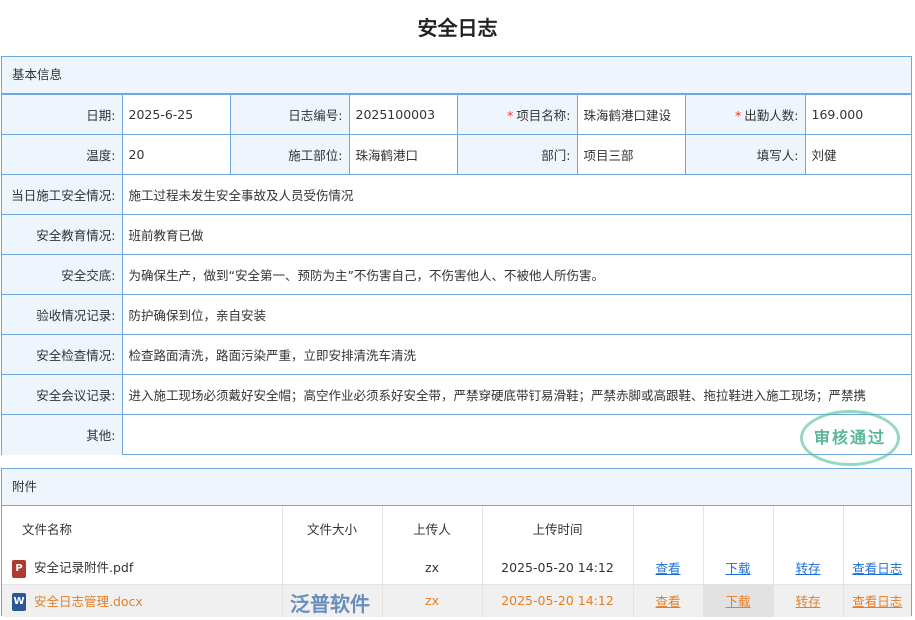 Image resolution: width=915 pixels, height=620 pixels. I want to click on info-row: 其他:, so click(456, 434).